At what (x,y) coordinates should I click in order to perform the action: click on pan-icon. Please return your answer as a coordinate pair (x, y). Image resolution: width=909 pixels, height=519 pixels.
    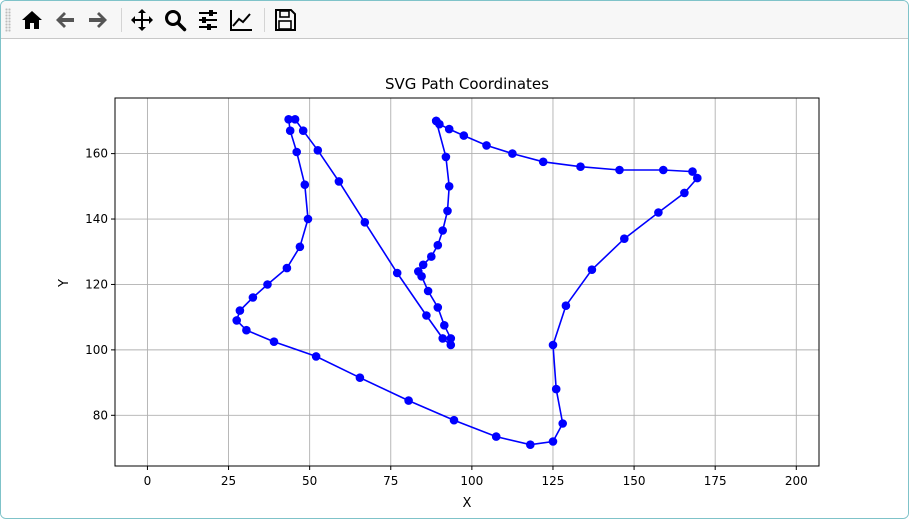
    Looking at the image, I should click on (142, 19).